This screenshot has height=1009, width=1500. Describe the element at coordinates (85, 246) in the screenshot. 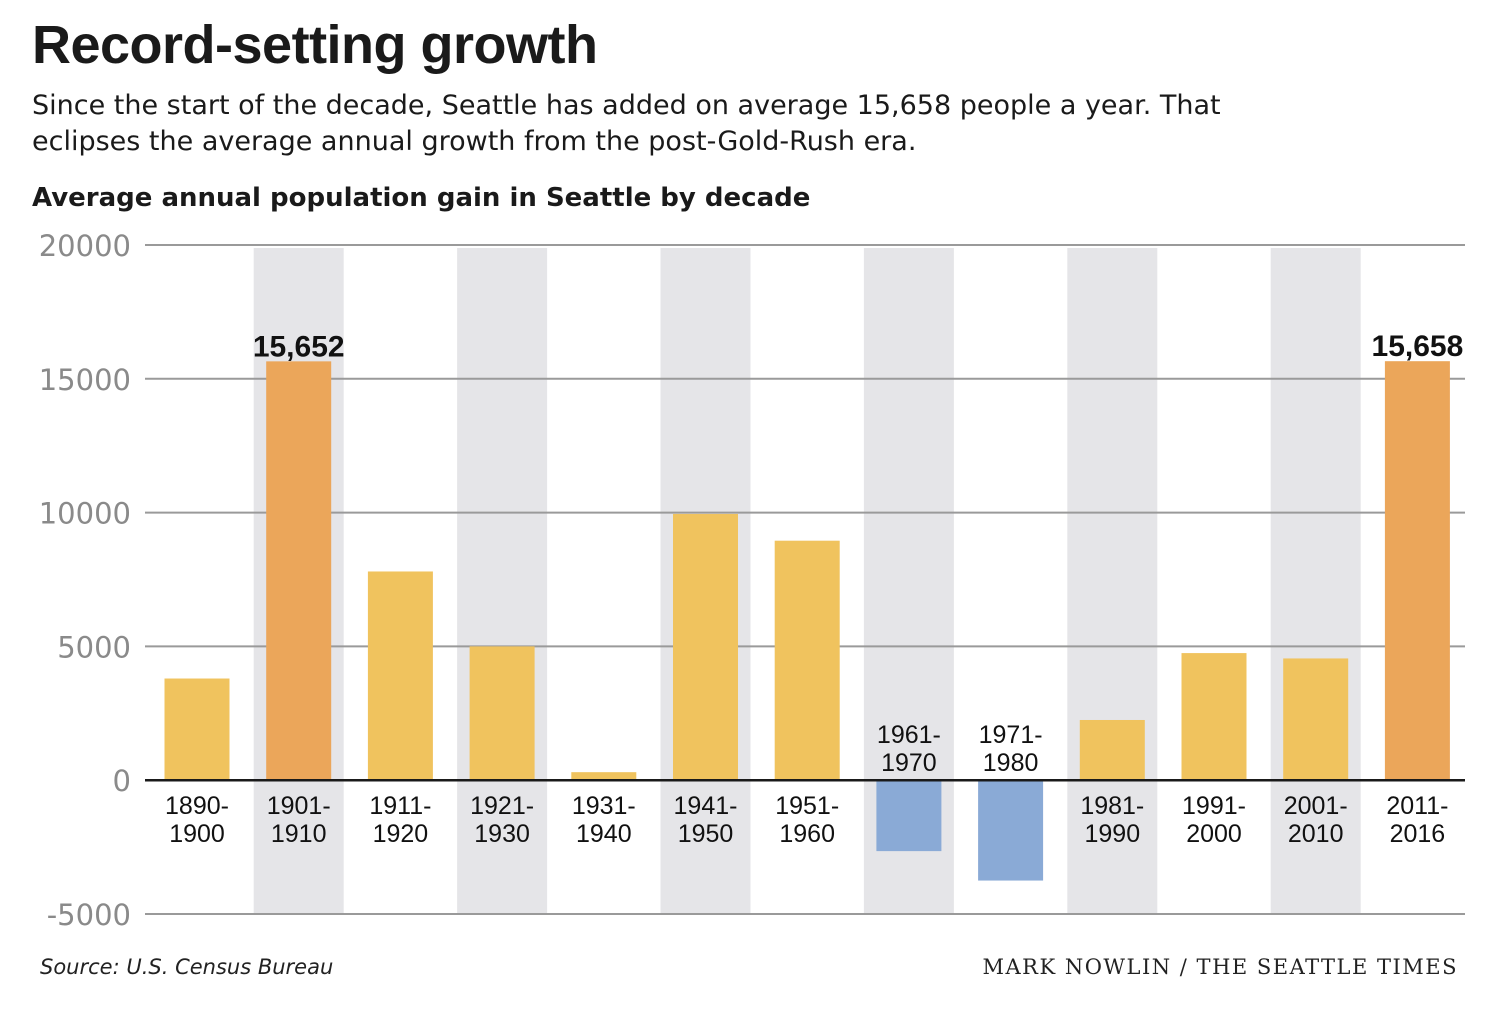

I see `y-tick-label: 20000` at that location.